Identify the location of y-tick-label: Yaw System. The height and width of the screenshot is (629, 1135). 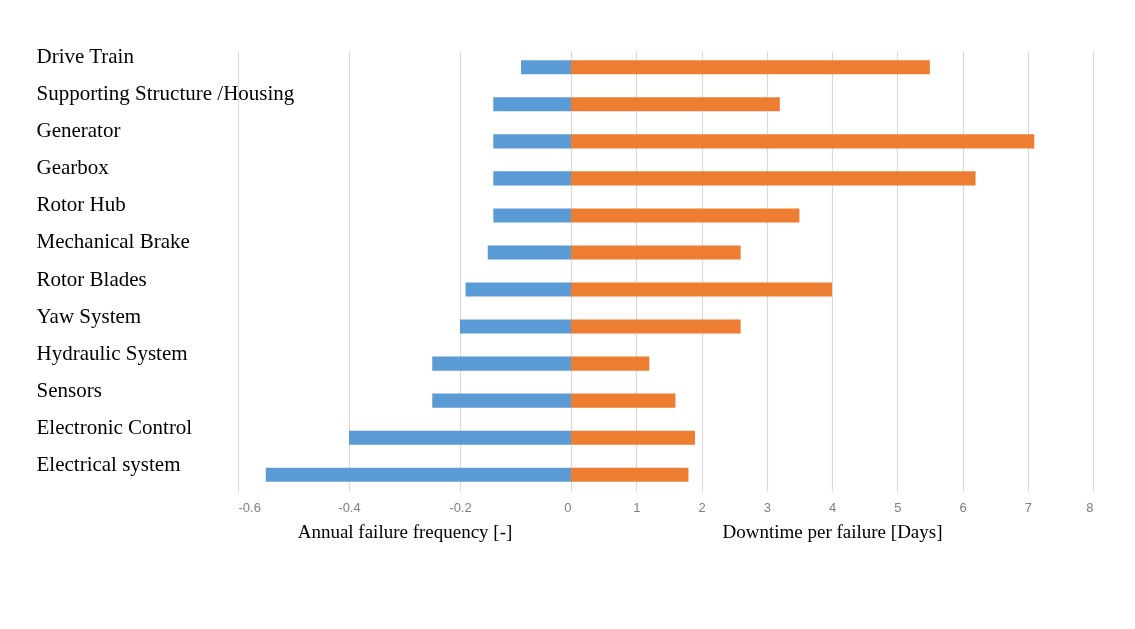
(89, 315).